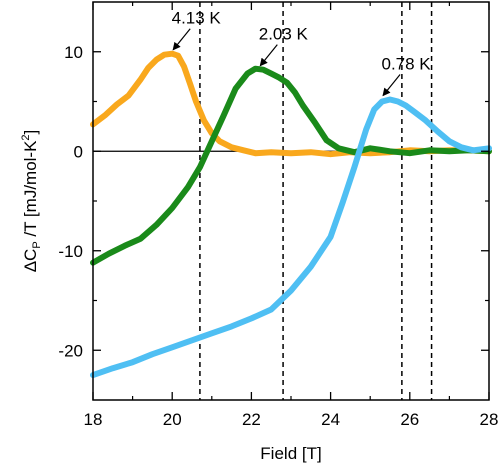 The image size is (503, 470). I want to click on annotation-label: 0.78 K, so click(407, 64).